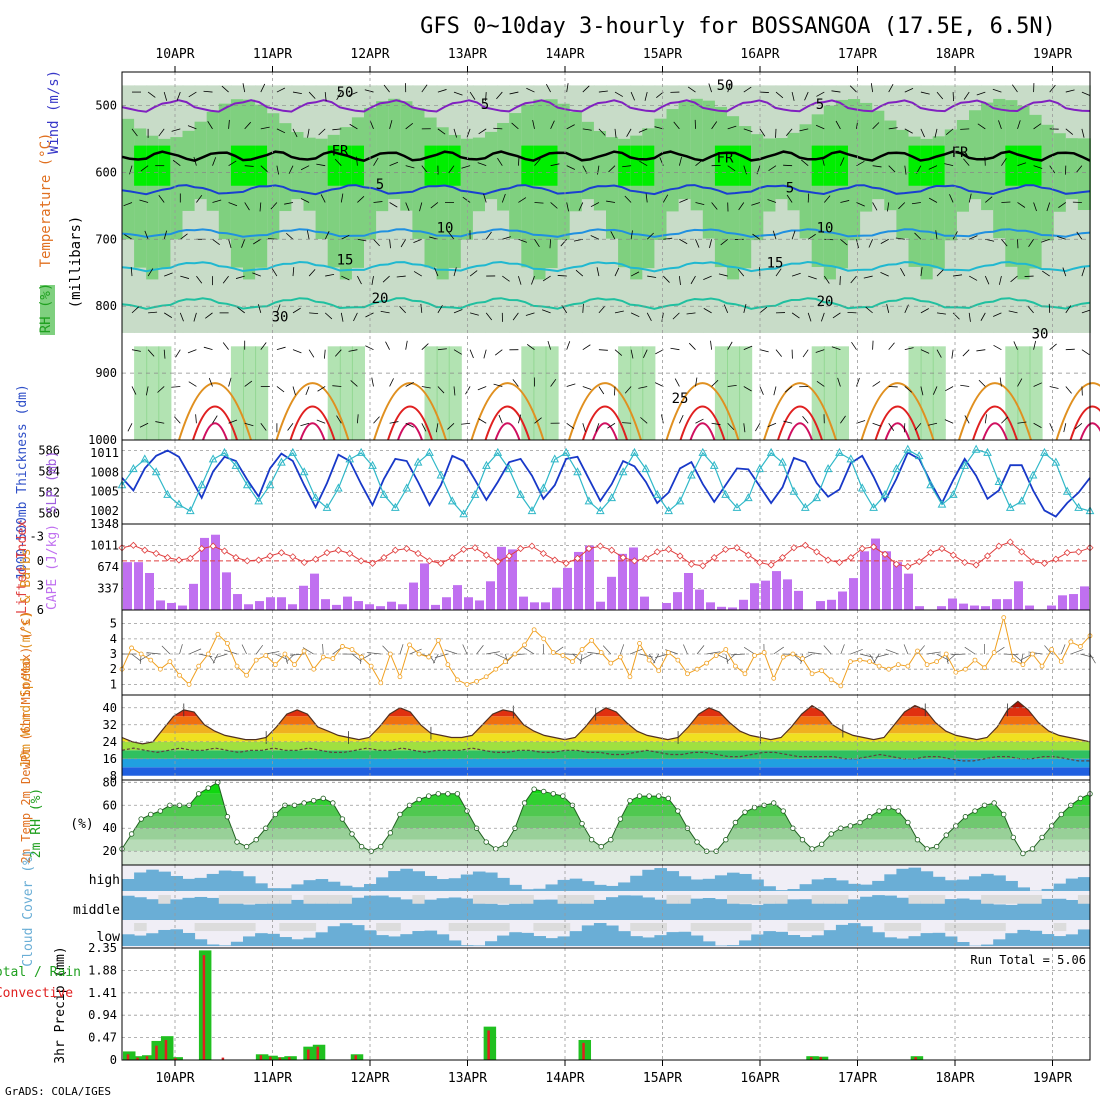 The image size is (1100, 1100). Describe the element at coordinates (280, 1058) in the screenshot. I see `precip-conv-bar` at that location.